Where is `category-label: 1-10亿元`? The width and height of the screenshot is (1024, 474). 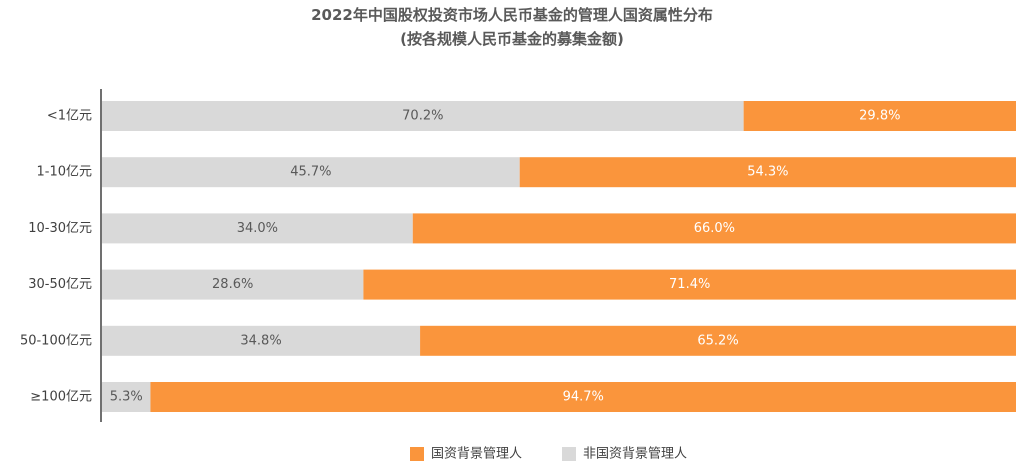
category-label: 1-10亿元 is located at coordinates (64, 172).